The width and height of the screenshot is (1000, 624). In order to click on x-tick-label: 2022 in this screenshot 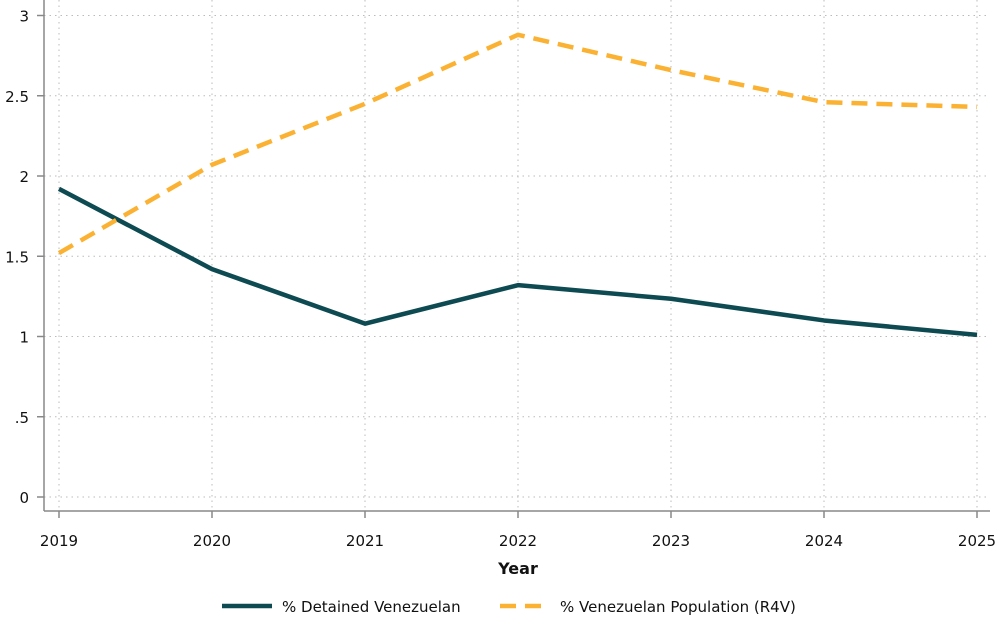, I will do `click(518, 541)`.